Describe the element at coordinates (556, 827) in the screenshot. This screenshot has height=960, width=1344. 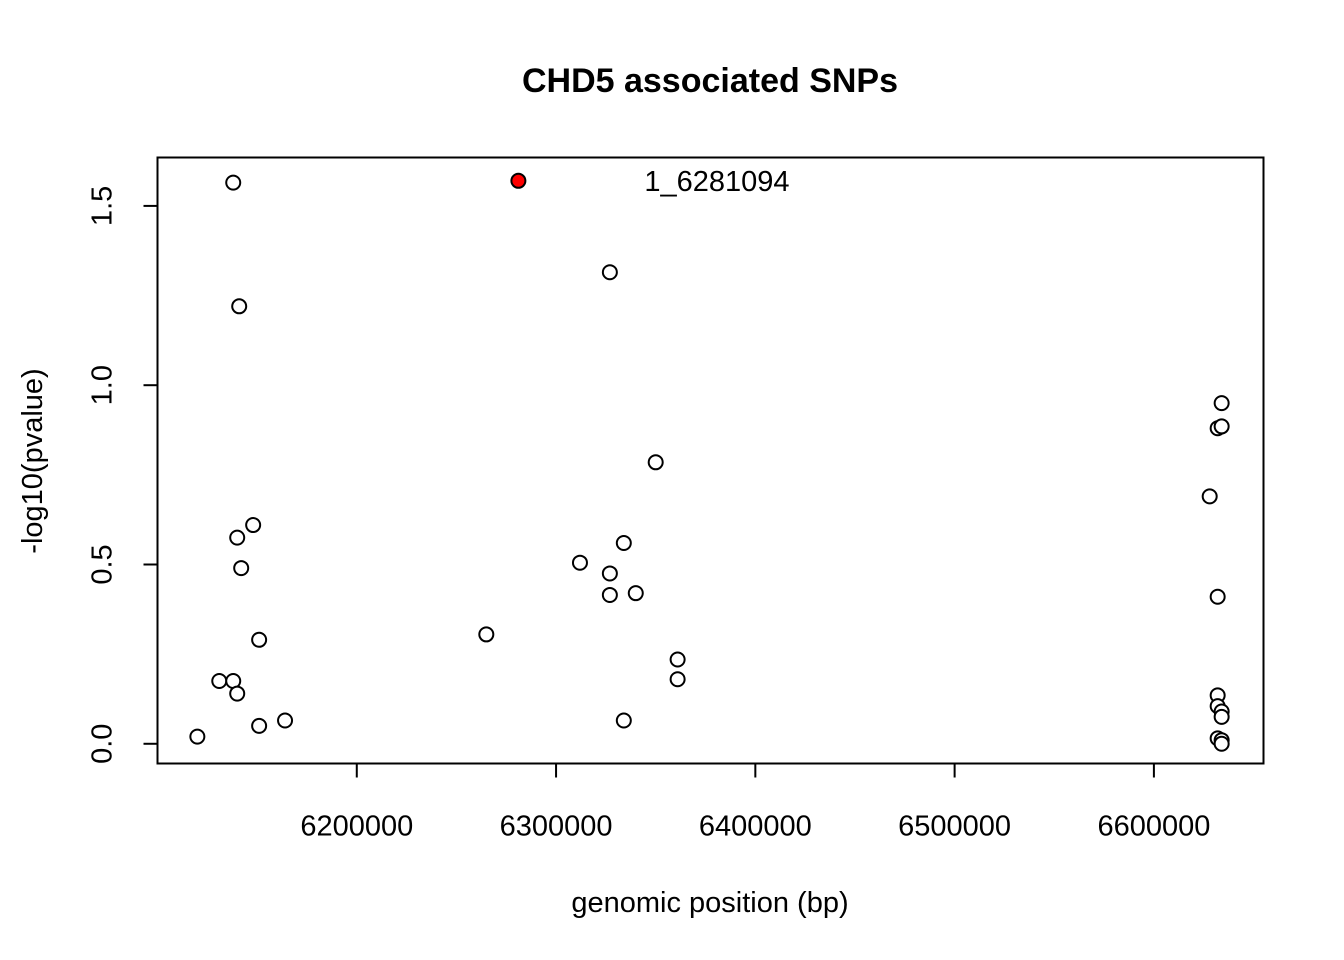
I see `x-tick-label: 6300000` at that location.